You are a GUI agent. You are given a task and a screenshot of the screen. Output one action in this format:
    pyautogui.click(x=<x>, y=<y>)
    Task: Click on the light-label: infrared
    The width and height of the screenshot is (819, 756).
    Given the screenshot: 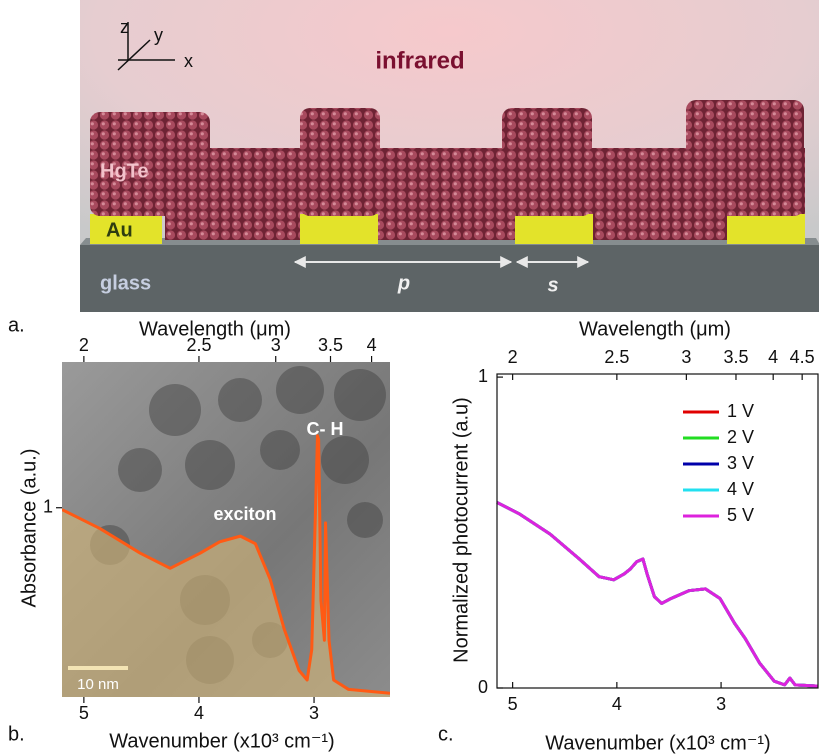 What is the action you would take?
    pyautogui.click(x=419, y=60)
    